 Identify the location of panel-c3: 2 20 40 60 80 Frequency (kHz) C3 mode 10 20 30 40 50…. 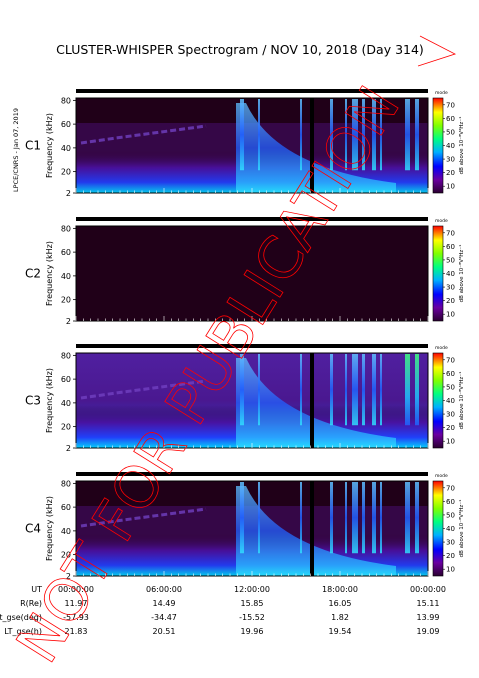
(245, 398).